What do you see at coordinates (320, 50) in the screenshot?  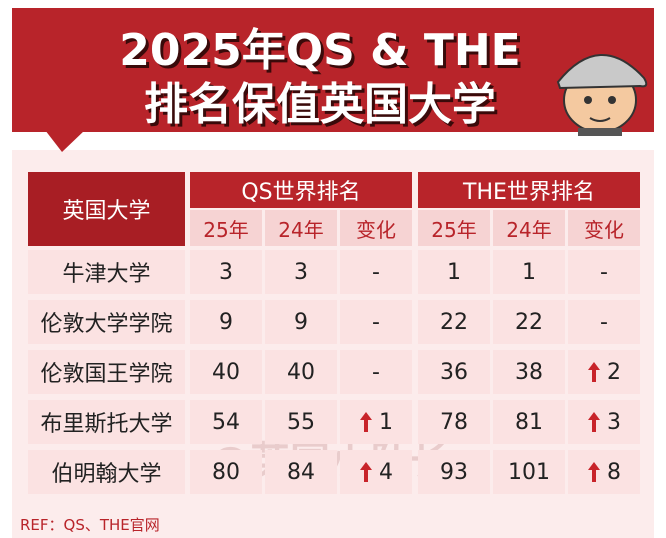 I see `title-line1: 2025年QS & THE` at bounding box center [320, 50].